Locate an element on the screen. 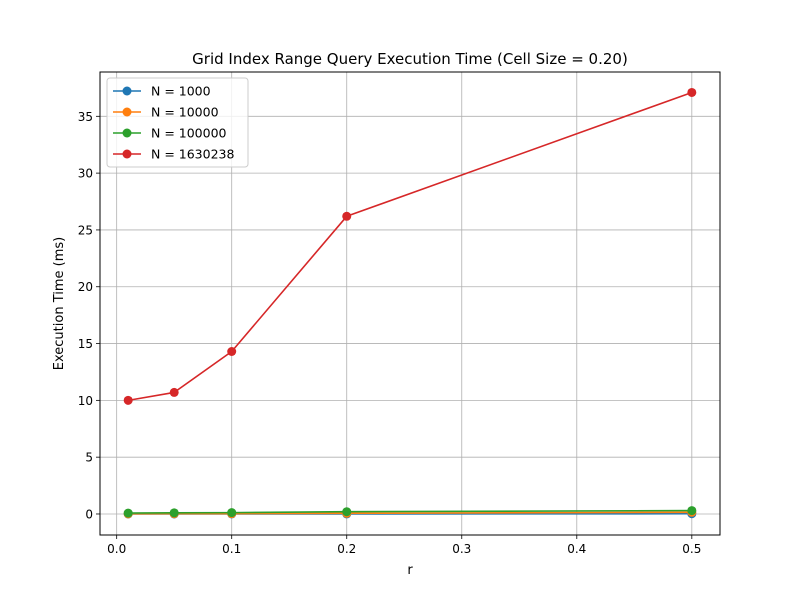  x-tick-label: 0.2 is located at coordinates (346, 549).